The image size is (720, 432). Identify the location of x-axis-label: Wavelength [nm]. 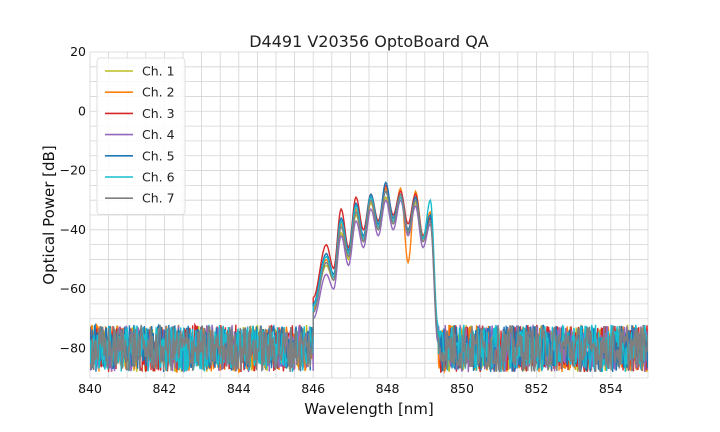
(369, 409).